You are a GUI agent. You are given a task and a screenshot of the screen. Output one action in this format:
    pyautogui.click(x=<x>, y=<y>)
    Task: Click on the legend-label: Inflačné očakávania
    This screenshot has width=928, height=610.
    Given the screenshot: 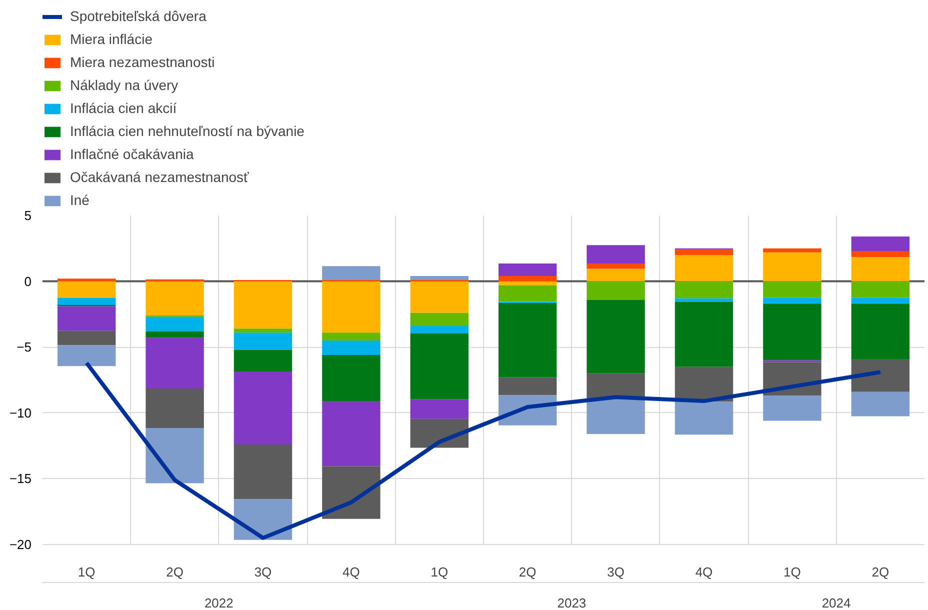 What is the action you would take?
    pyautogui.click(x=132, y=154)
    